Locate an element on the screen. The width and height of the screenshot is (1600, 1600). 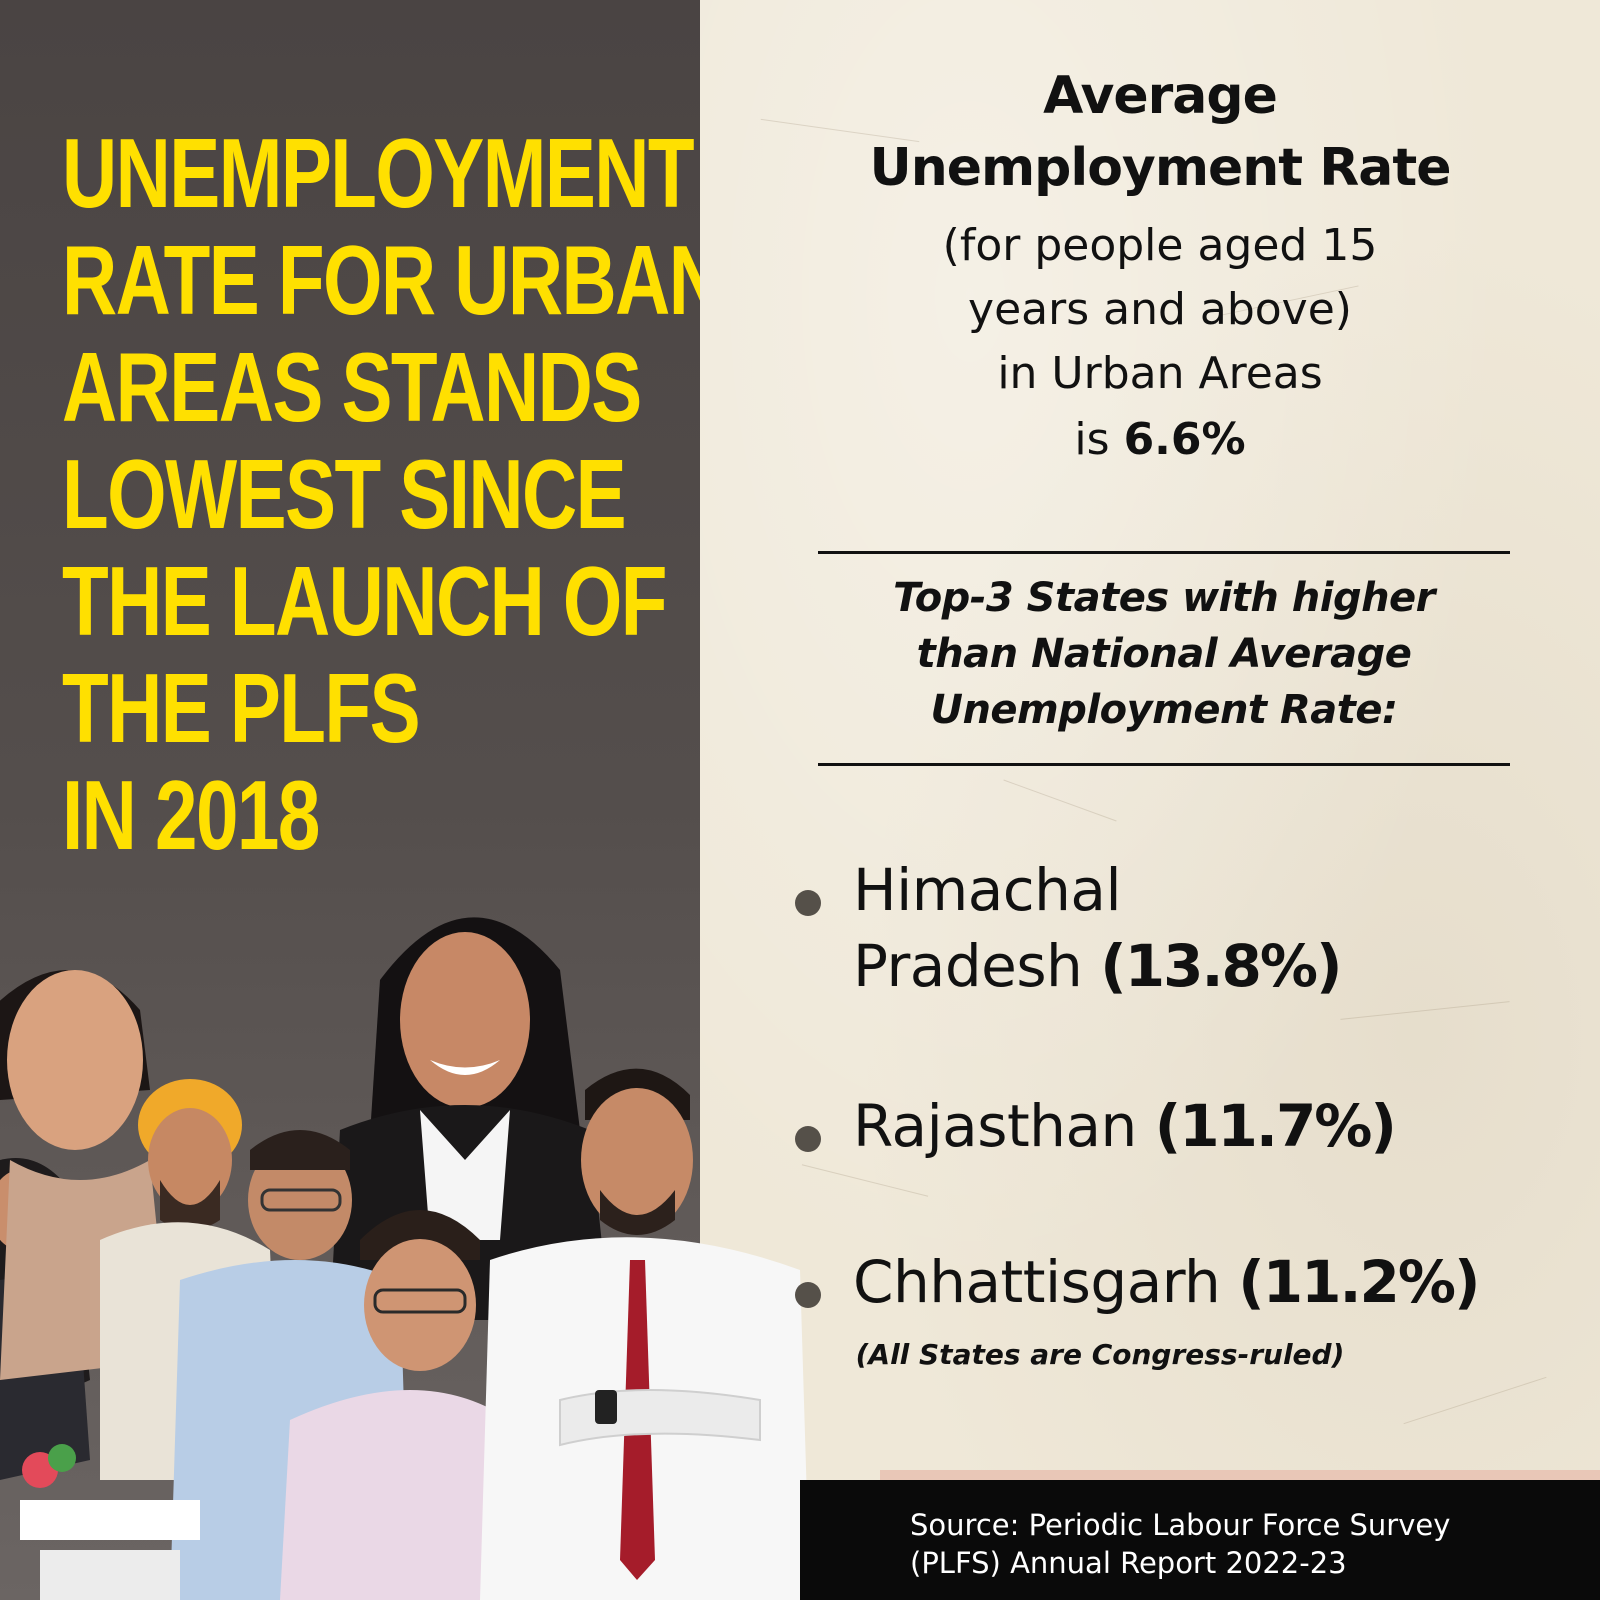
state-item-himachal: Himachal Pradesh (13.8%) is located at coordinates (1185, 932).